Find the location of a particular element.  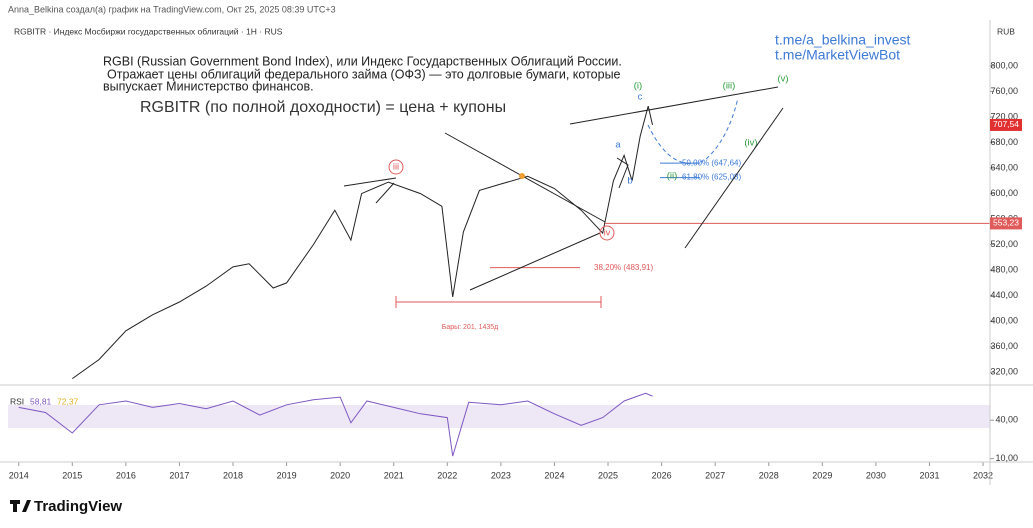

wave-label: iii is located at coordinates (396, 167).